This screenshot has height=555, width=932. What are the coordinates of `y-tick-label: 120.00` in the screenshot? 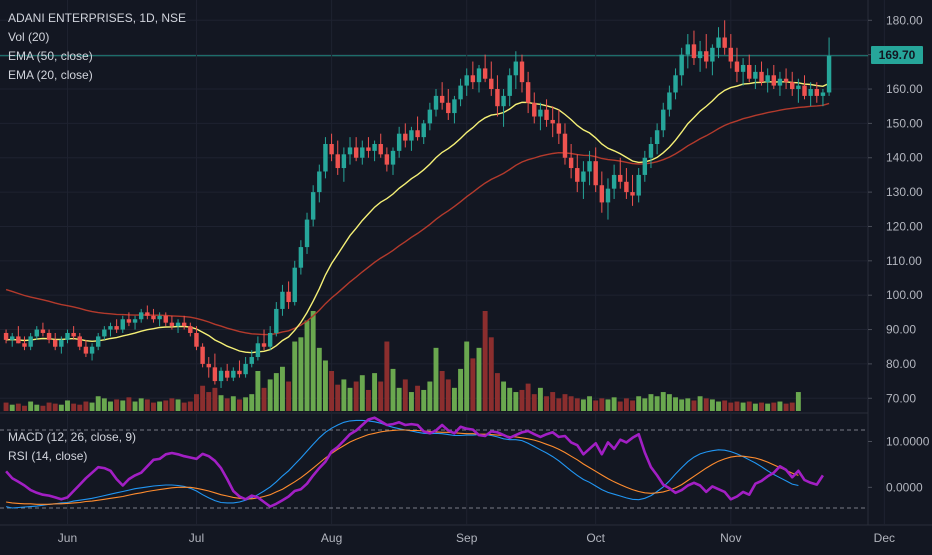 It's located at (904, 226).